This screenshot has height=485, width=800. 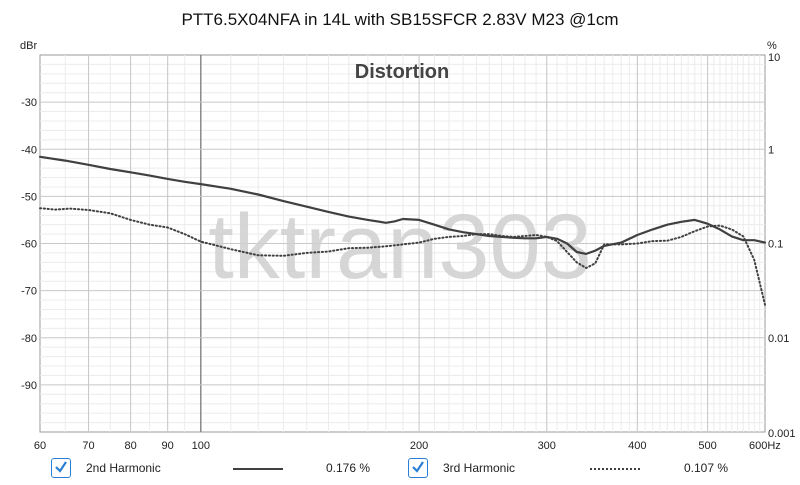 I want to click on y-left-tick-label: -60, so click(x=29, y=245).